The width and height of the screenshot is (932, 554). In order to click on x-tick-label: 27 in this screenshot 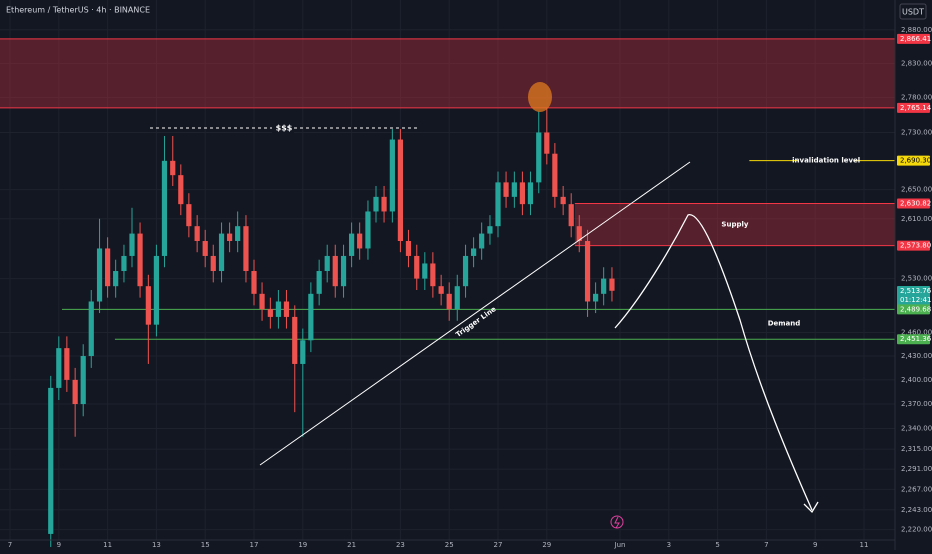, I will do `click(498, 545)`.